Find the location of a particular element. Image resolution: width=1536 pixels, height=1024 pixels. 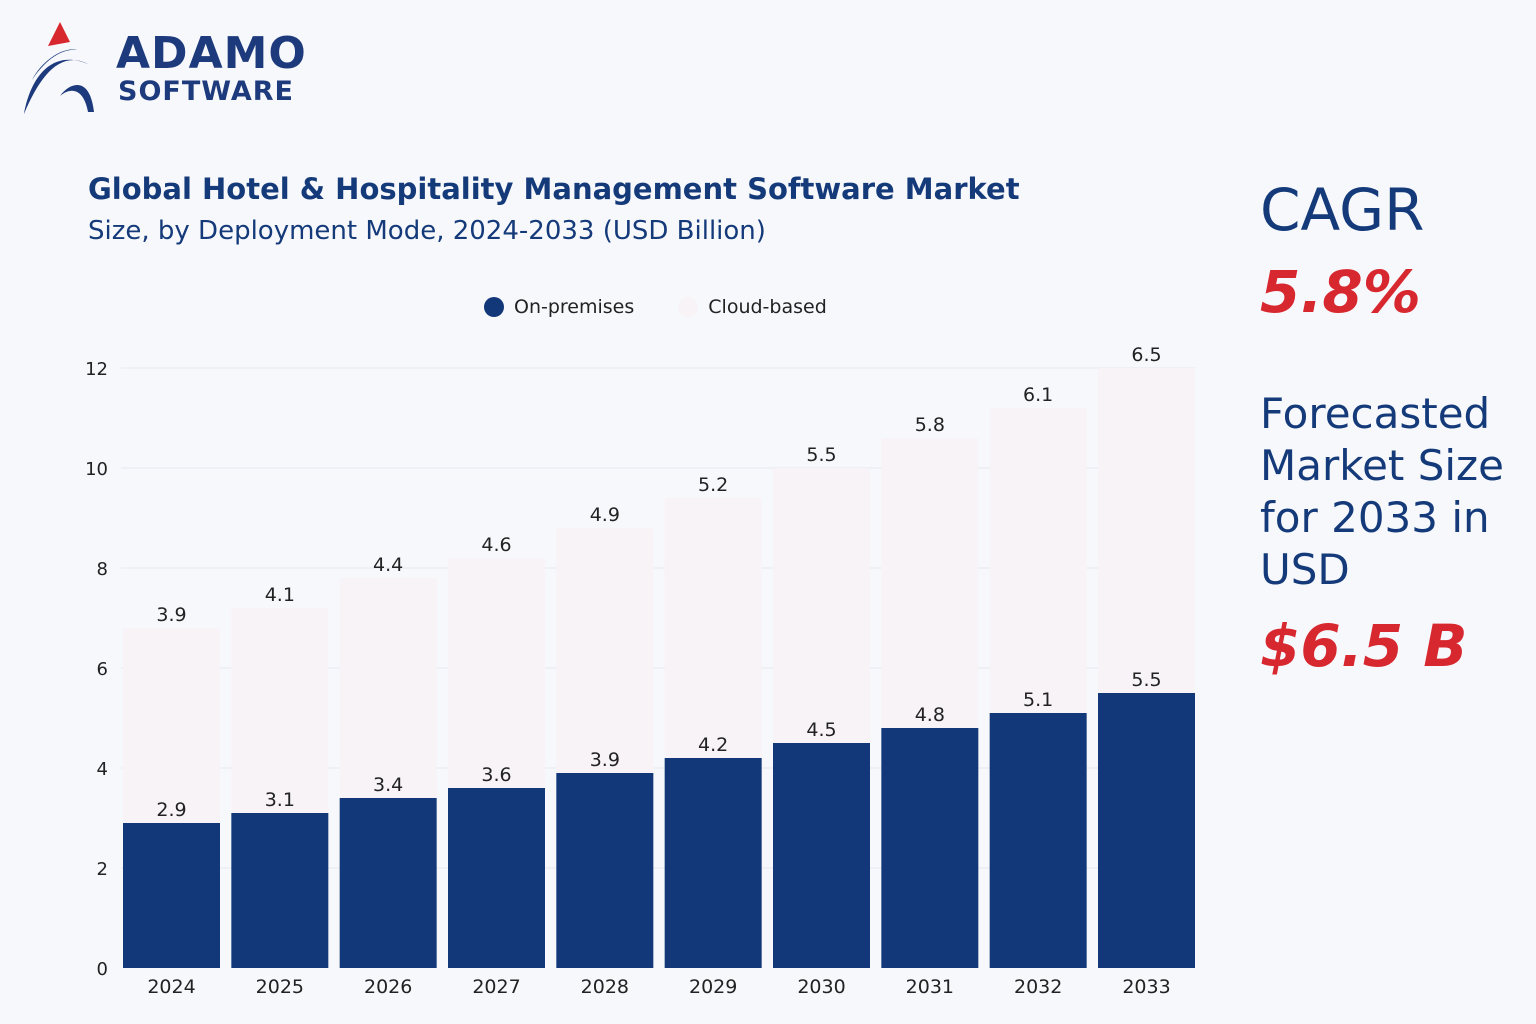

data-label-cloud-based: 4.9 is located at coordinates (605, 515).